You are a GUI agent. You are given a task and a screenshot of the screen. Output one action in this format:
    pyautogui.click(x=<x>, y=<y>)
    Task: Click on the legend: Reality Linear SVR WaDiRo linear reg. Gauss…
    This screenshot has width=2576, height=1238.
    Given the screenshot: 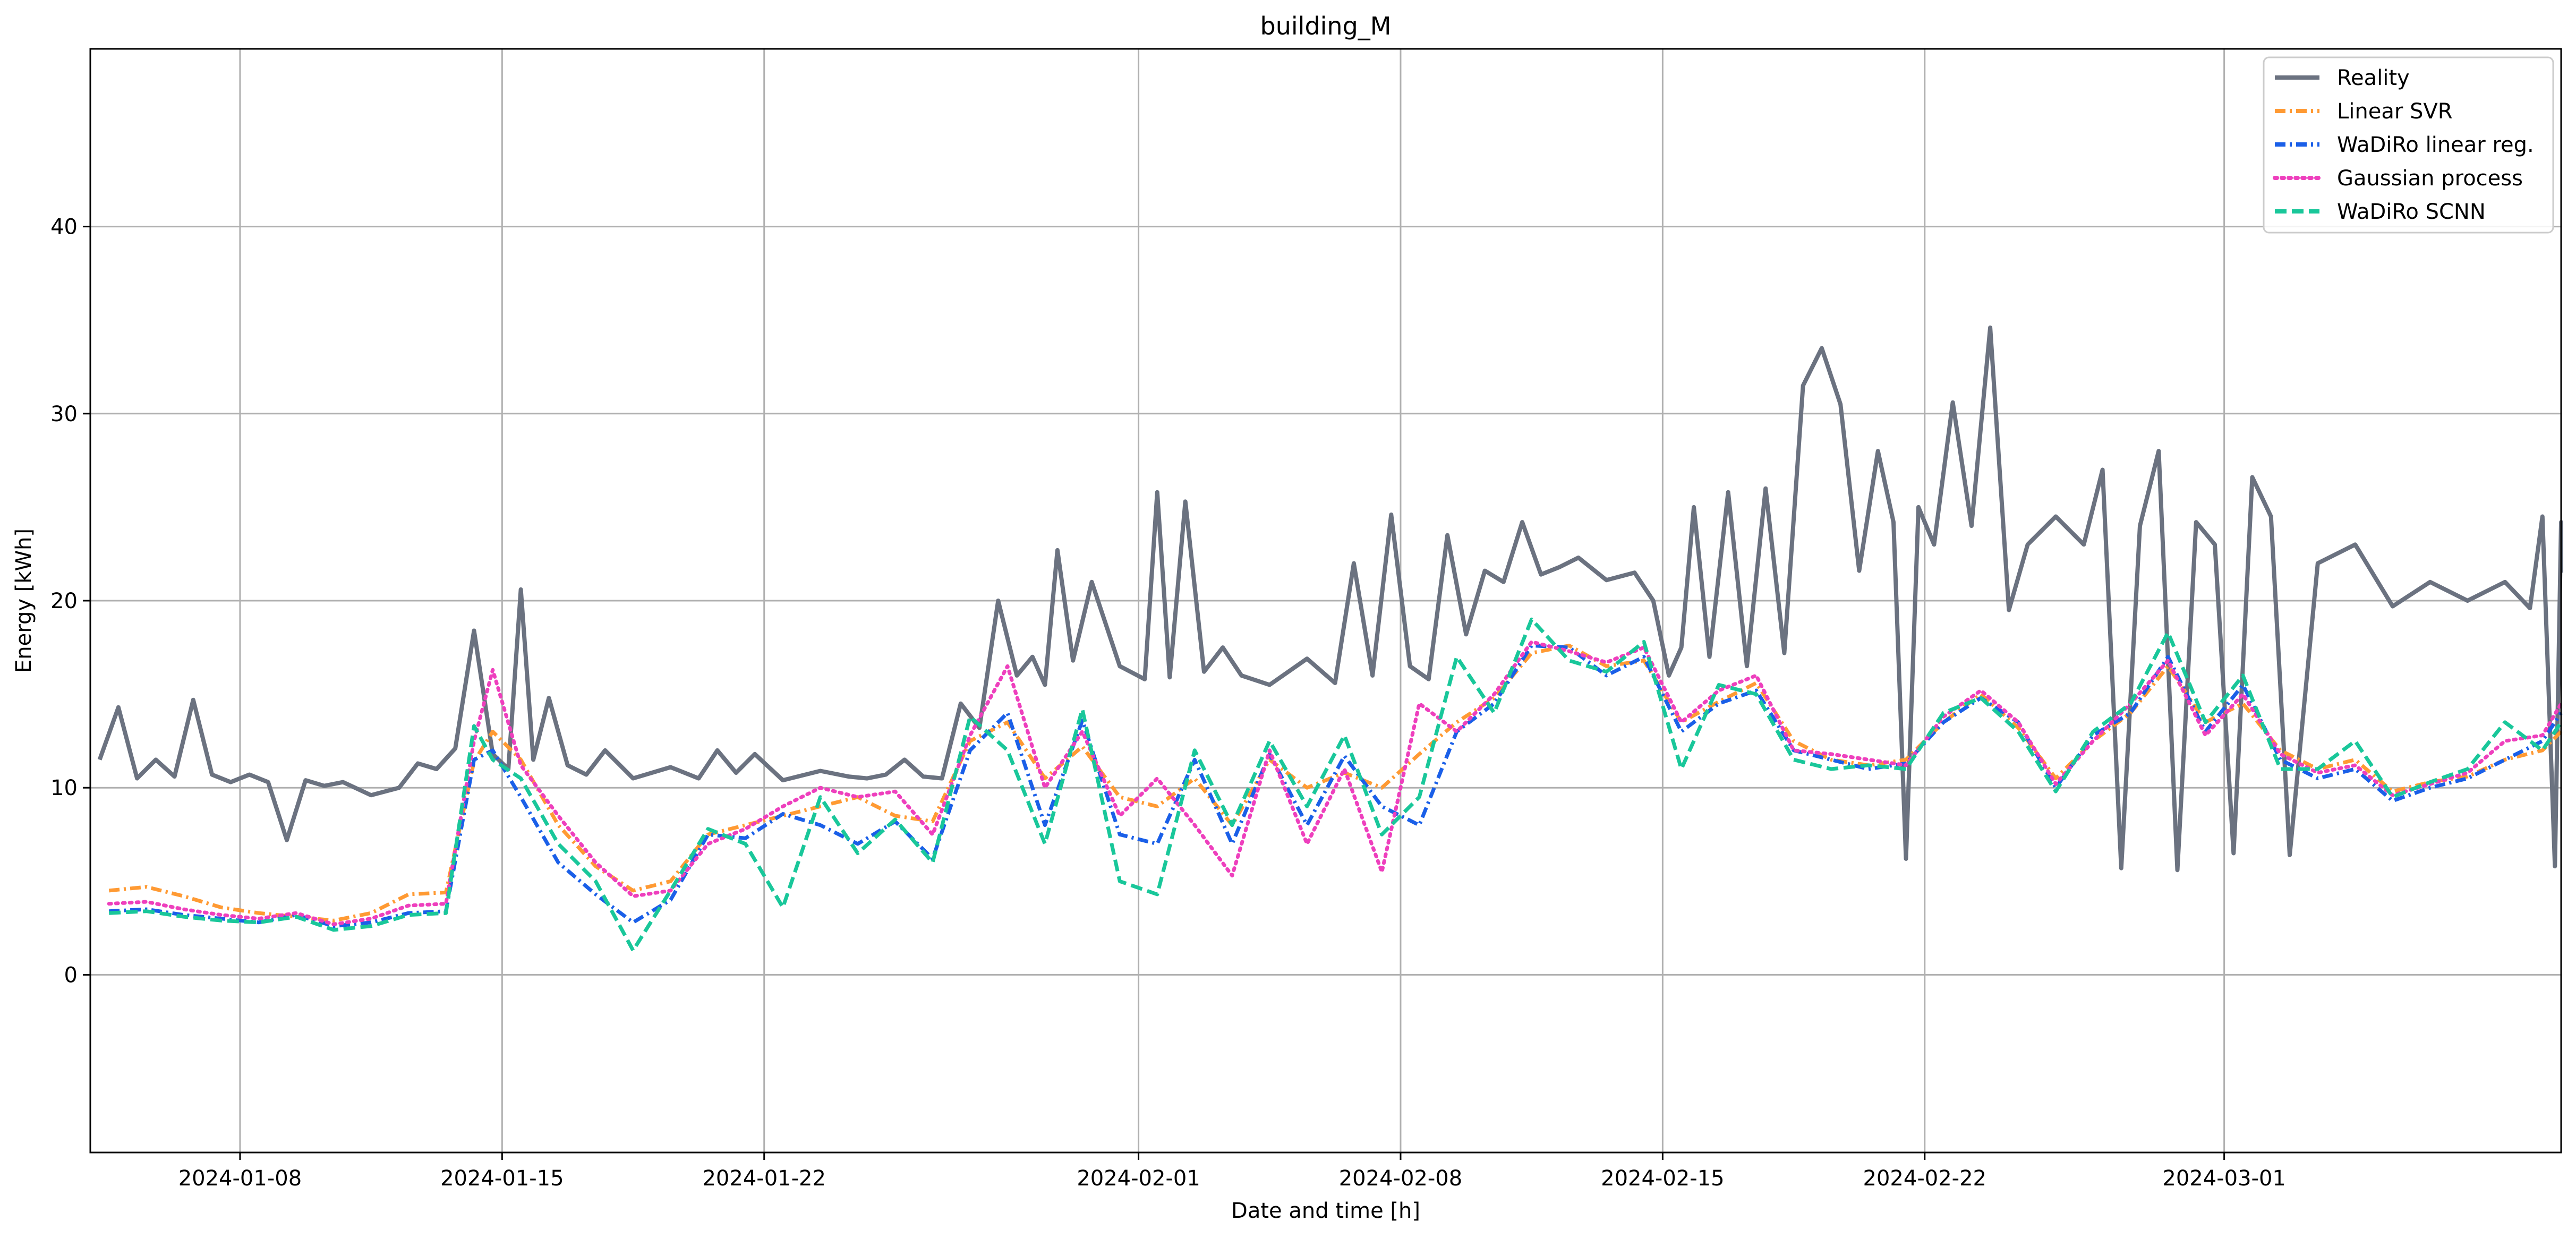 What is the action you would take?
    pyautogui.click(x=2409, y=145)
    